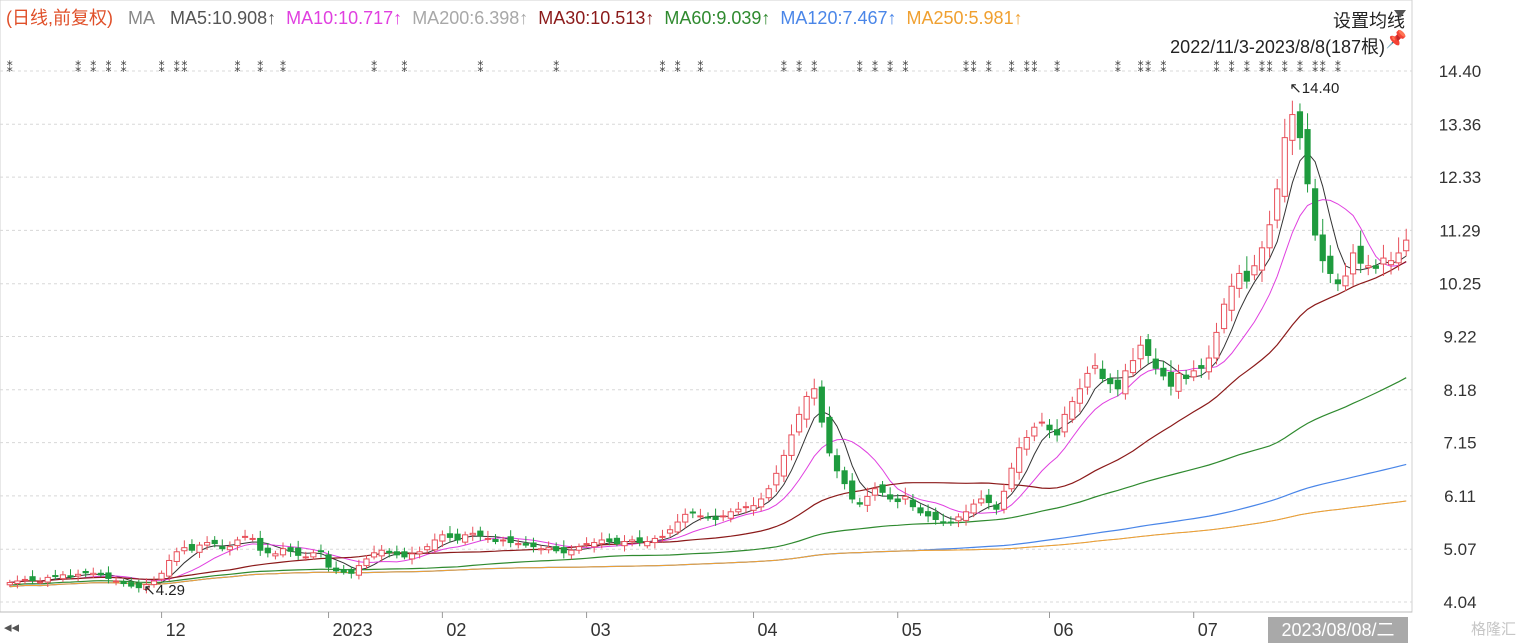 The image size is (1520, 644). I want to click on price-annotation: ↖4.29, so click(164, 590).